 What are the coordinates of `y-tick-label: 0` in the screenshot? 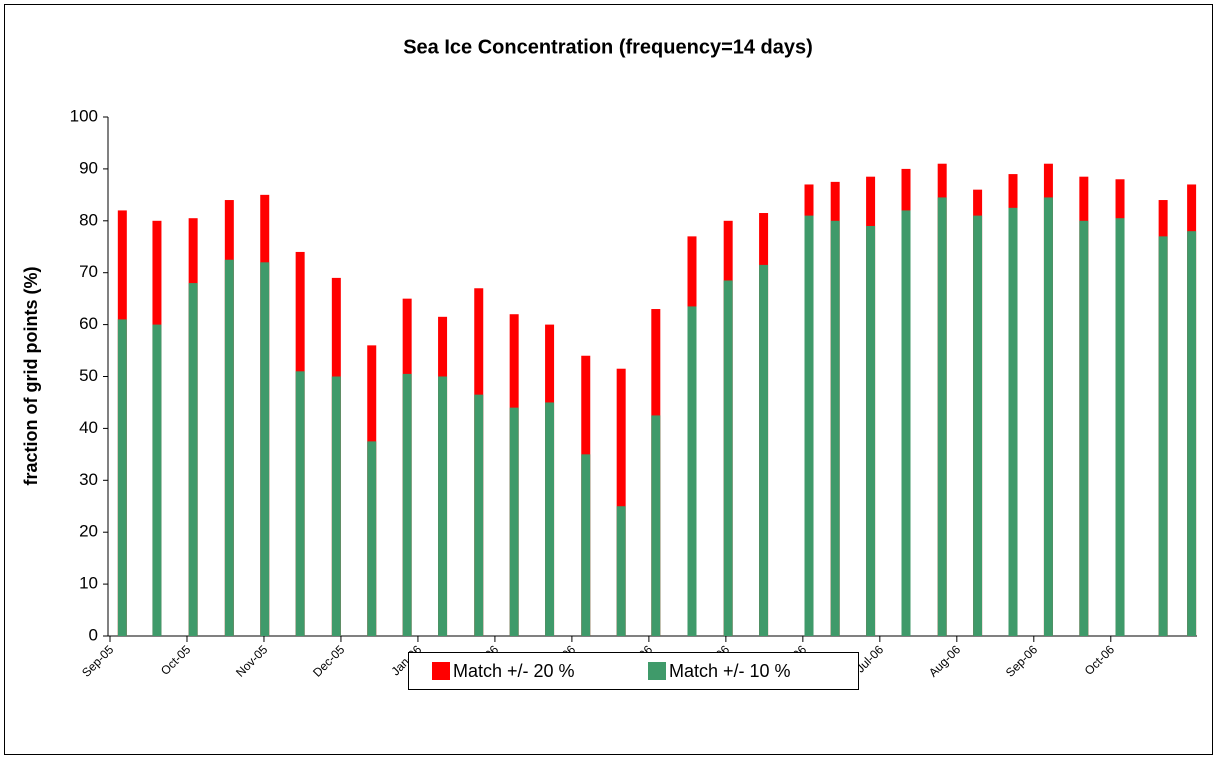 It's located at (93, 634).